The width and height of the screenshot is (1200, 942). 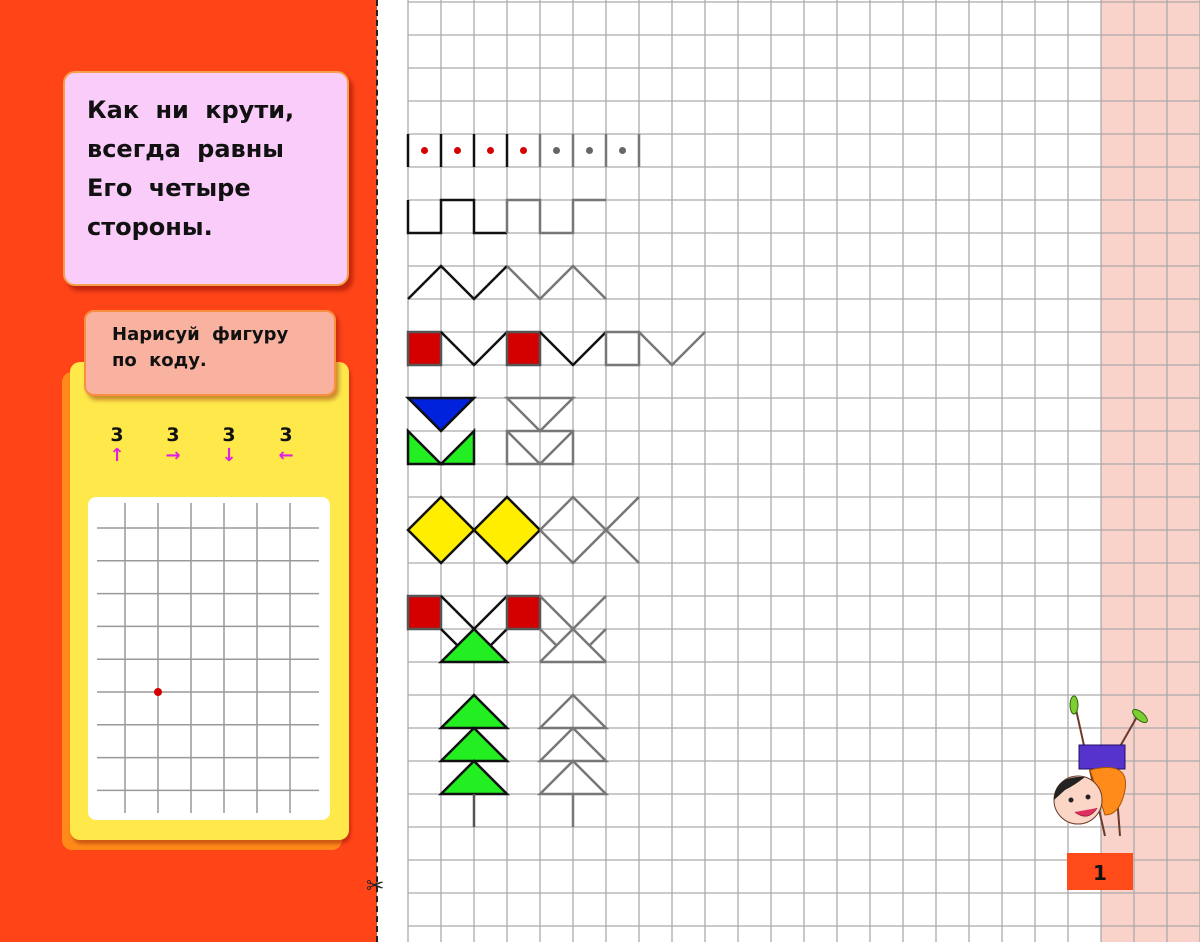 I want to click on scissors-icon: ✂, so click(x=375, y=886).